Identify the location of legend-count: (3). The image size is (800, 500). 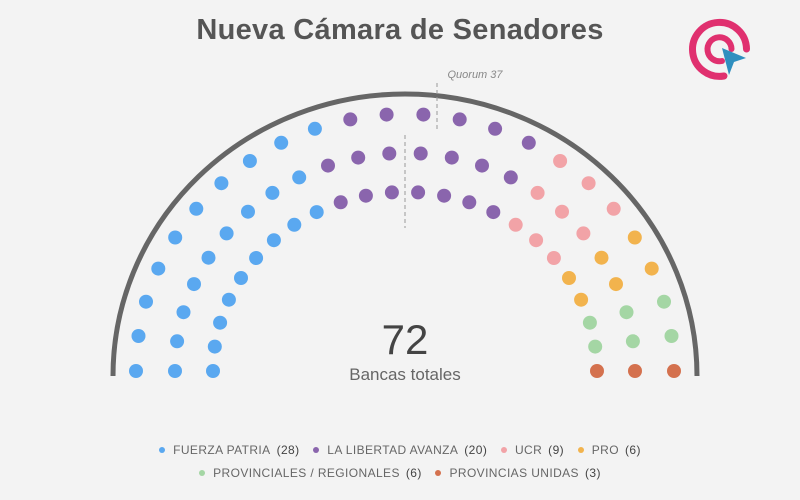
(592, 473).